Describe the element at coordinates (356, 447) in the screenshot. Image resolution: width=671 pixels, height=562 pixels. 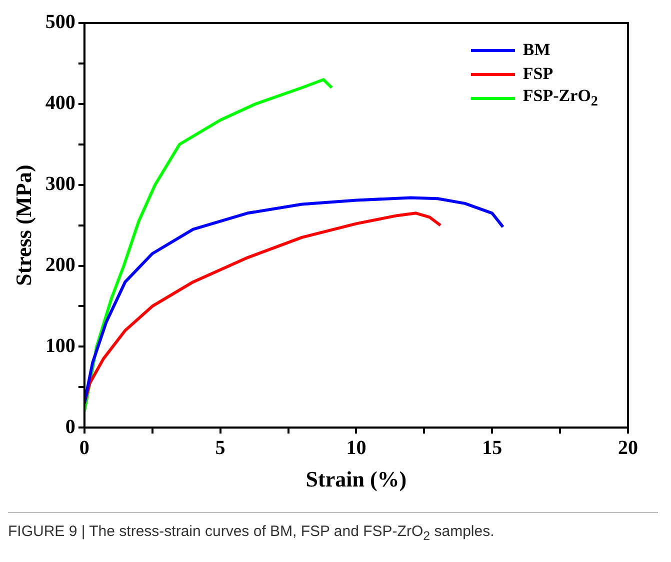
I see `x-tick-label: 10` at that location.